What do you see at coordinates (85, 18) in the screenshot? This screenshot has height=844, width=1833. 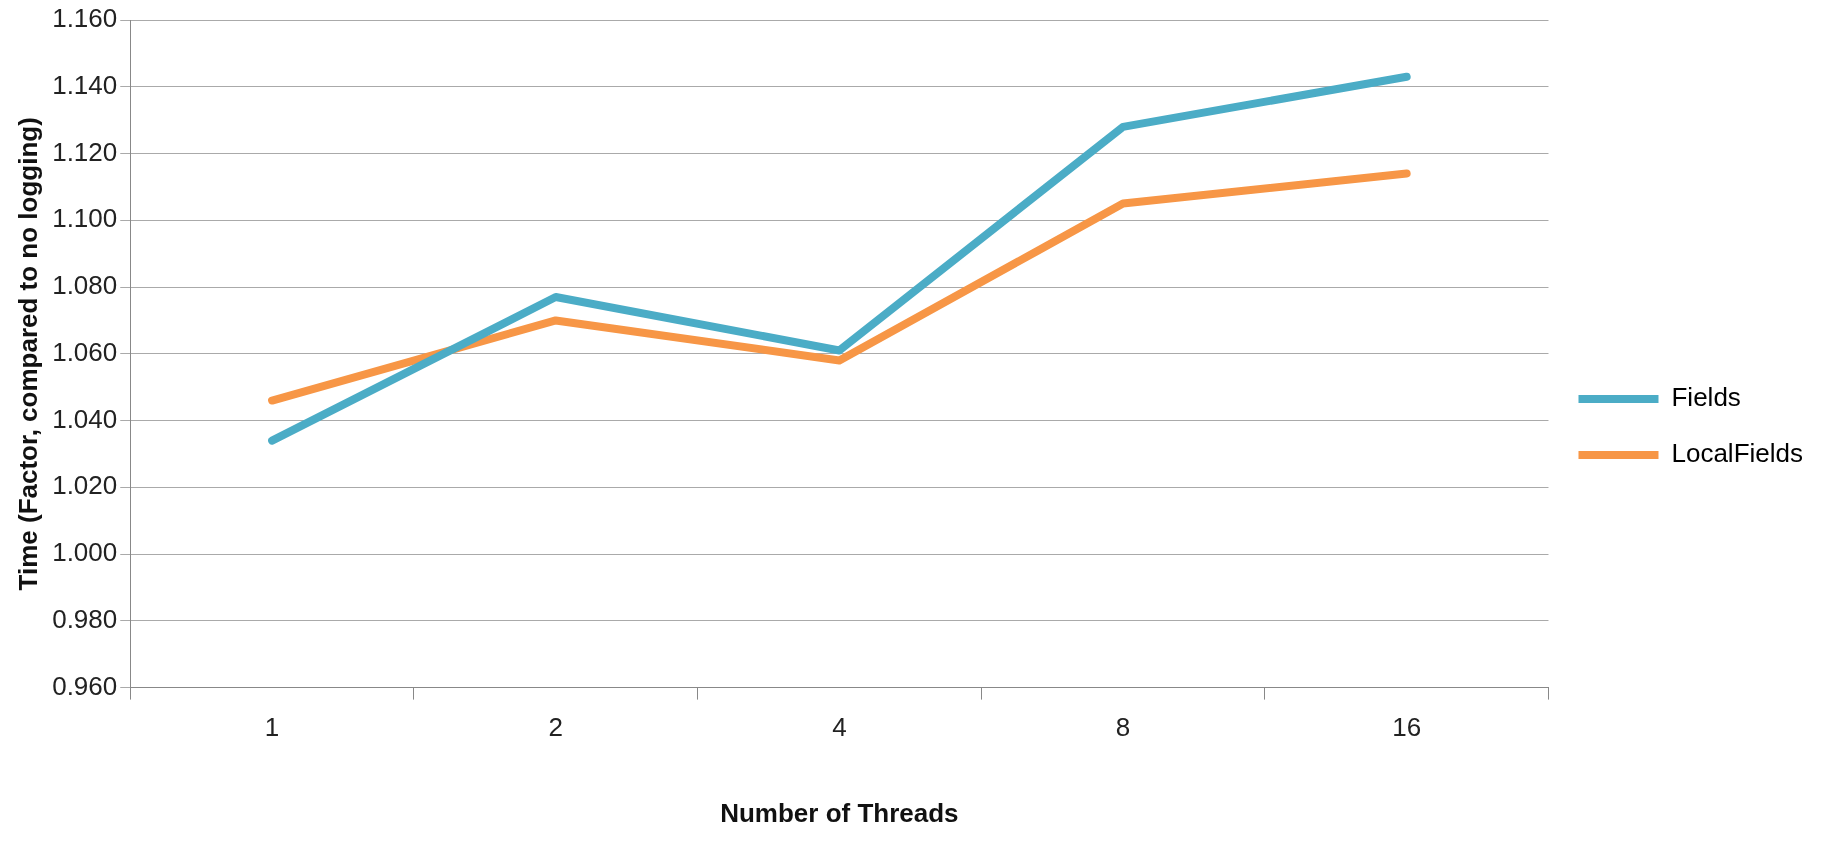 I see `y-tick-label: 1.160` at bounding box center [85, 18].